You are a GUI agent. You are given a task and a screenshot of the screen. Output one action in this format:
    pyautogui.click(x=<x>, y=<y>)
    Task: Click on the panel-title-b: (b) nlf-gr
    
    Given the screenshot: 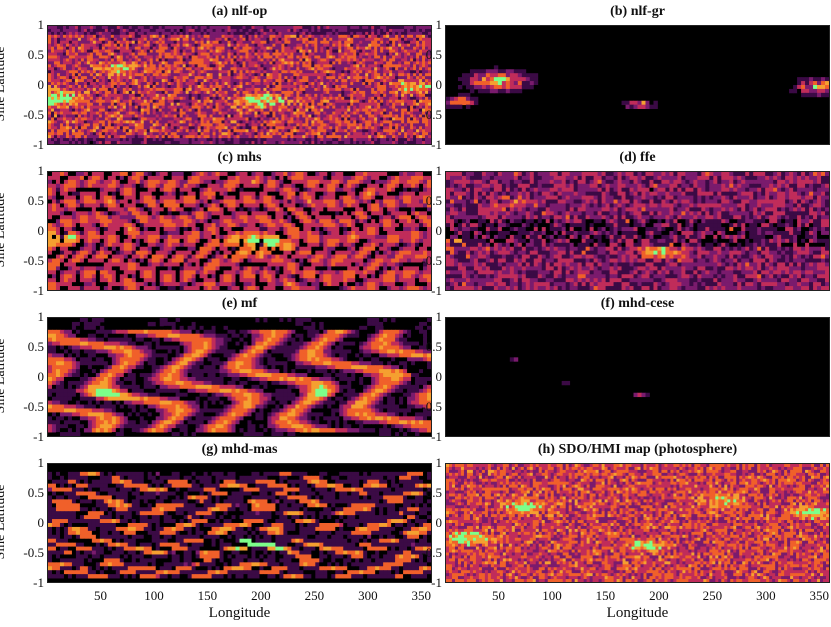 What is the action you would take?
    pyautogui.click(x=637, y=12)
    